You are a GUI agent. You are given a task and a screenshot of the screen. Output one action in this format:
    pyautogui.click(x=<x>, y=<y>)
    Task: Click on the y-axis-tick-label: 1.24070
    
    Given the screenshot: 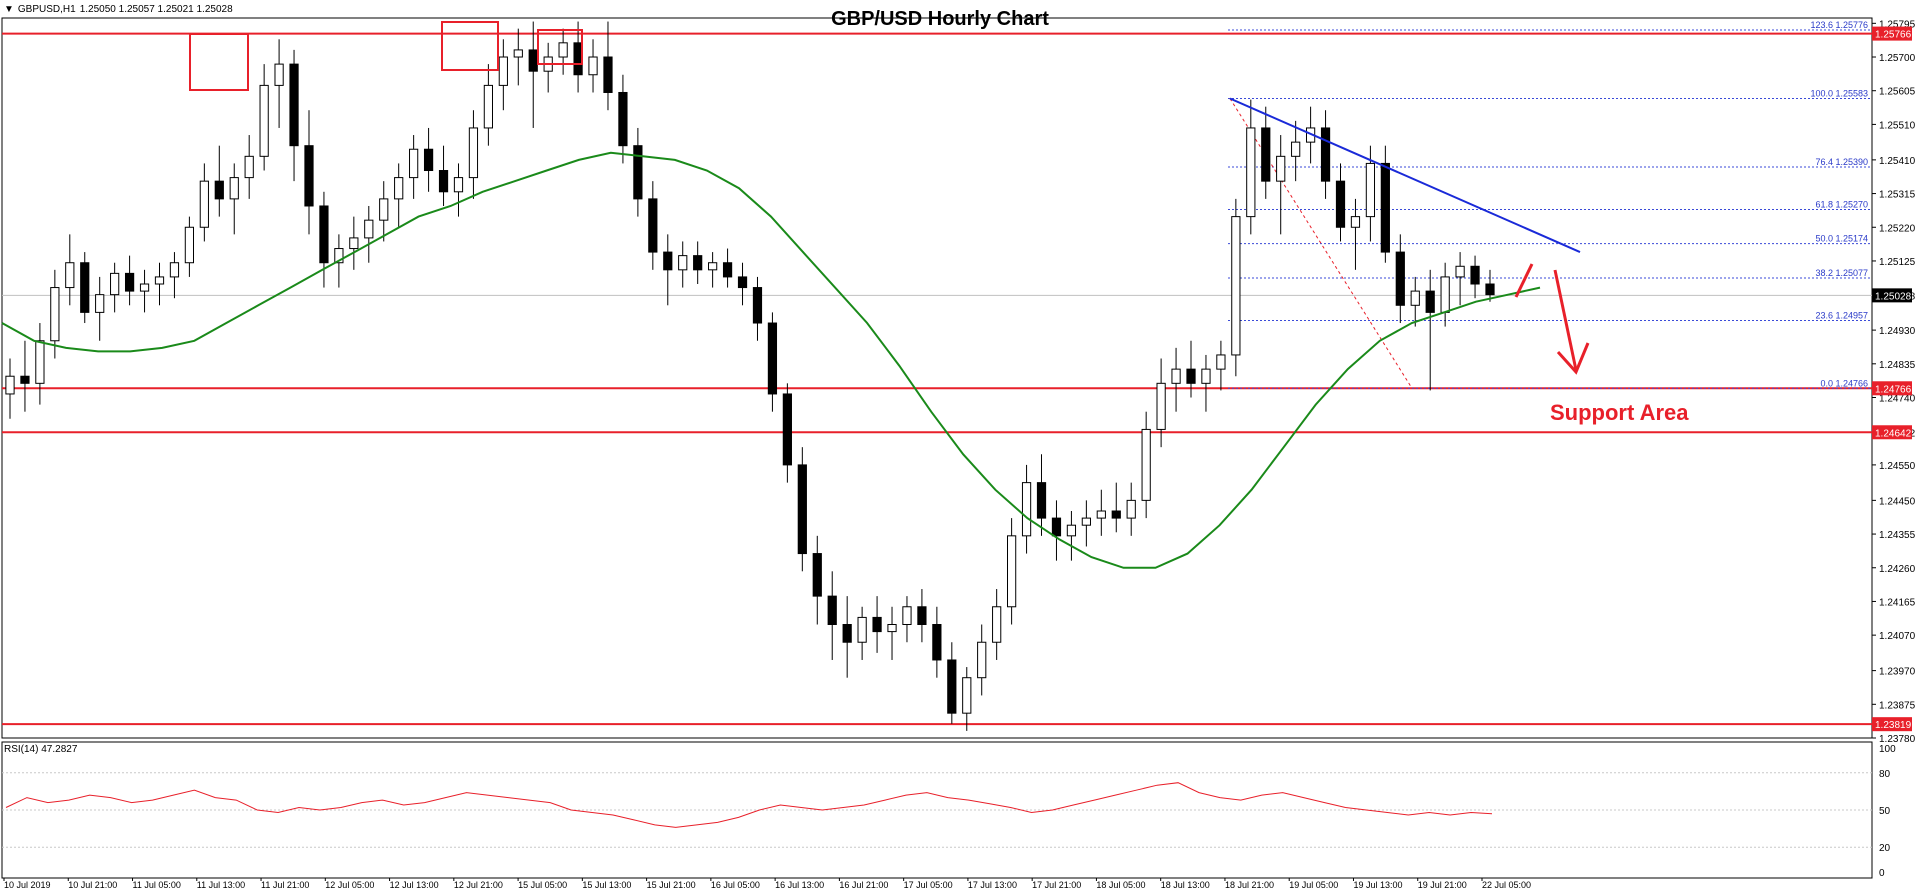 What is the action you would take?
    pyautogui.click(x=1897, y=636)
    